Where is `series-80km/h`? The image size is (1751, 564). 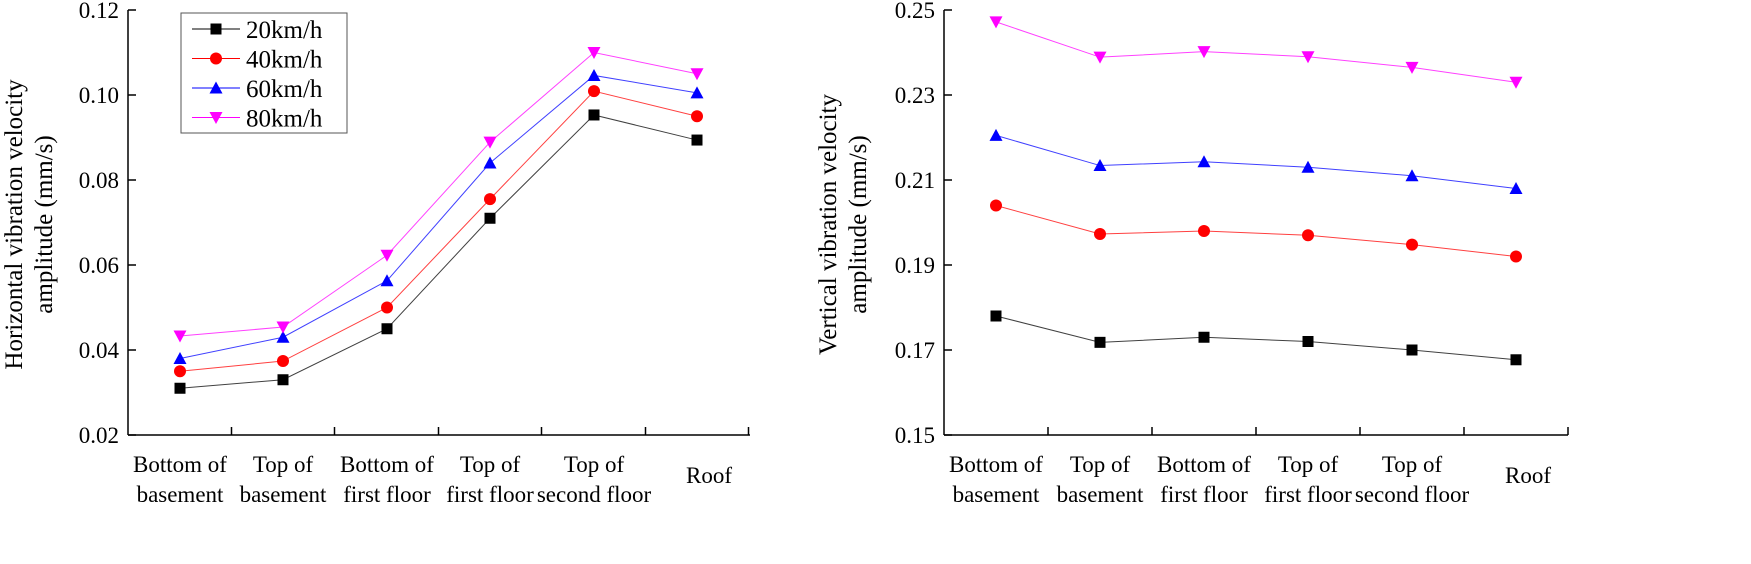
series-80km/h is located at coordinates (1256, 52).